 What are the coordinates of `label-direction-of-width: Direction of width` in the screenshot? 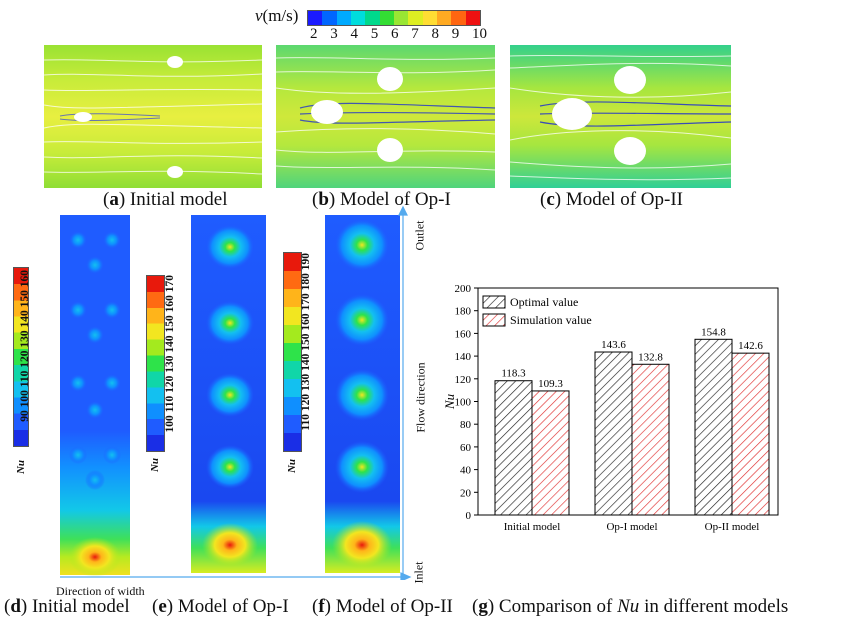 It's located at (100, 591).